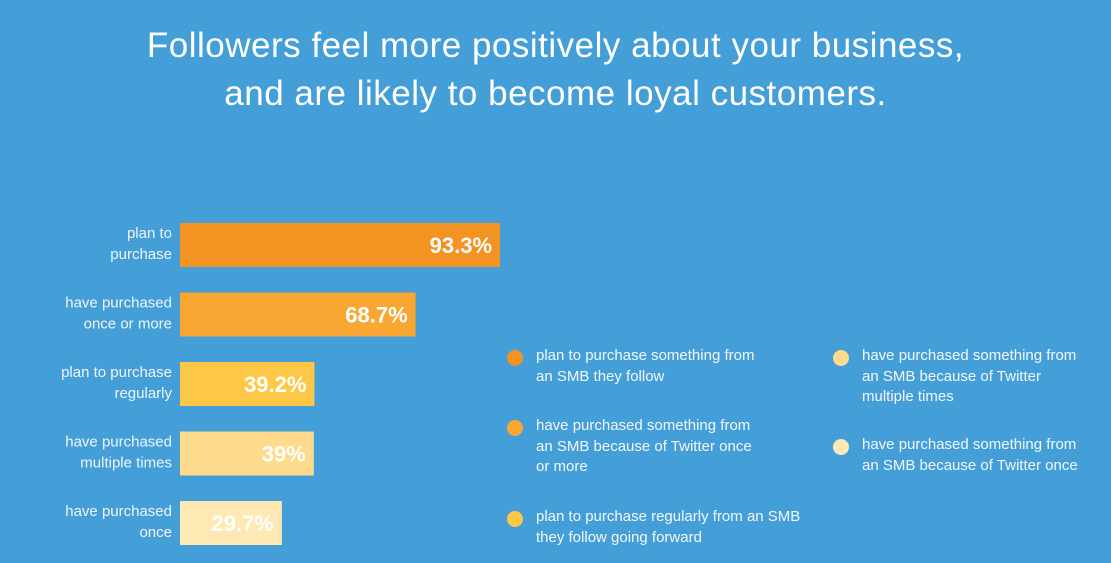 The height and width of the screenshot is (563, 1111). Describe the element at coordinates (143, 393) in the screenshot. I see `category-label: regularly` at that location.